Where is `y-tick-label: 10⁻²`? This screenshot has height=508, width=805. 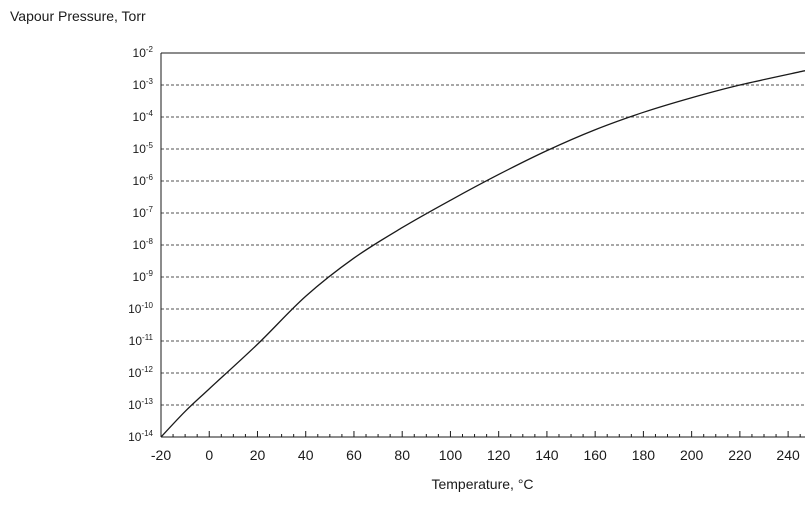
y-tick-label: 10⁻² is located at coordinates (143, 52).